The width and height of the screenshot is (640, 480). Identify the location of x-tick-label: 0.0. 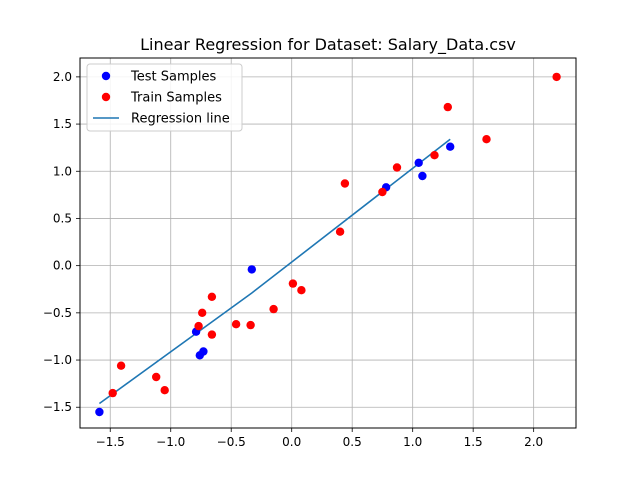
(291, 442).